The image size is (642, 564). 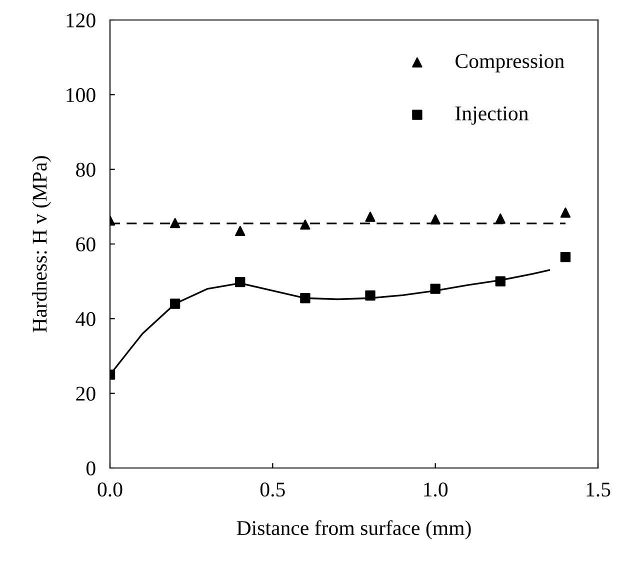 What do you see at coordinates (86, 244) in the screenshot?
I see `y-tick-label: 60` at bounding box center [86, 244].